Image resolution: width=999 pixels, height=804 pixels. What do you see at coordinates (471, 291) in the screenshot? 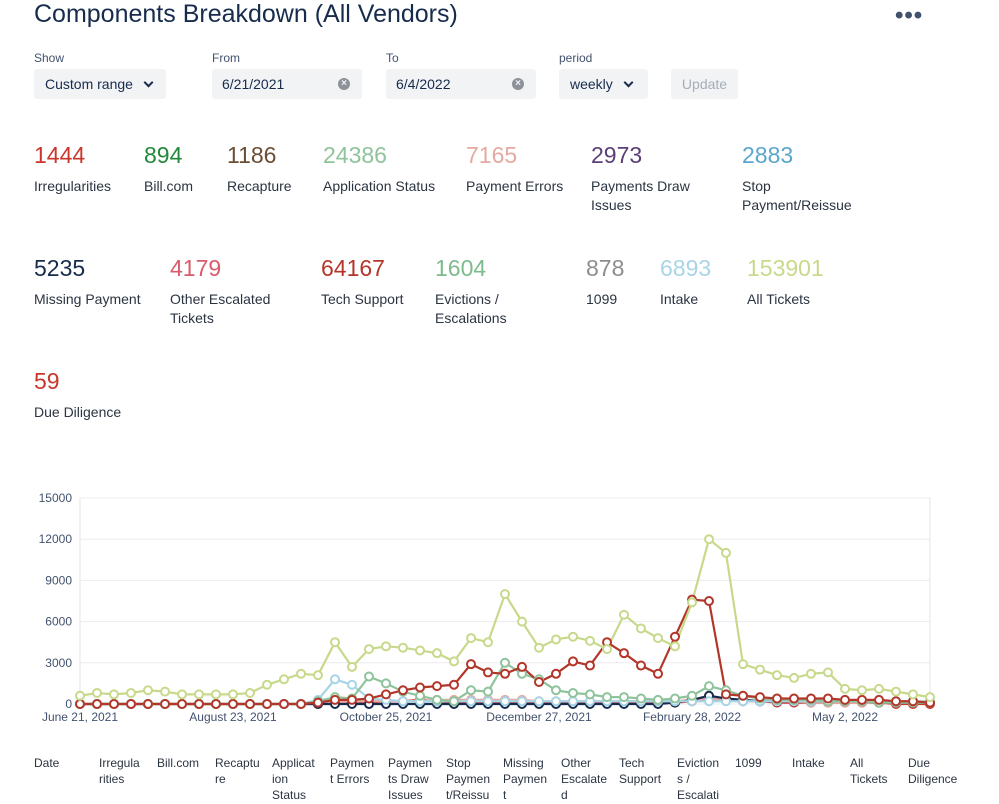
I see `stat-card: 1604 Evictions / Escalations` at bounding box center [471, 291].